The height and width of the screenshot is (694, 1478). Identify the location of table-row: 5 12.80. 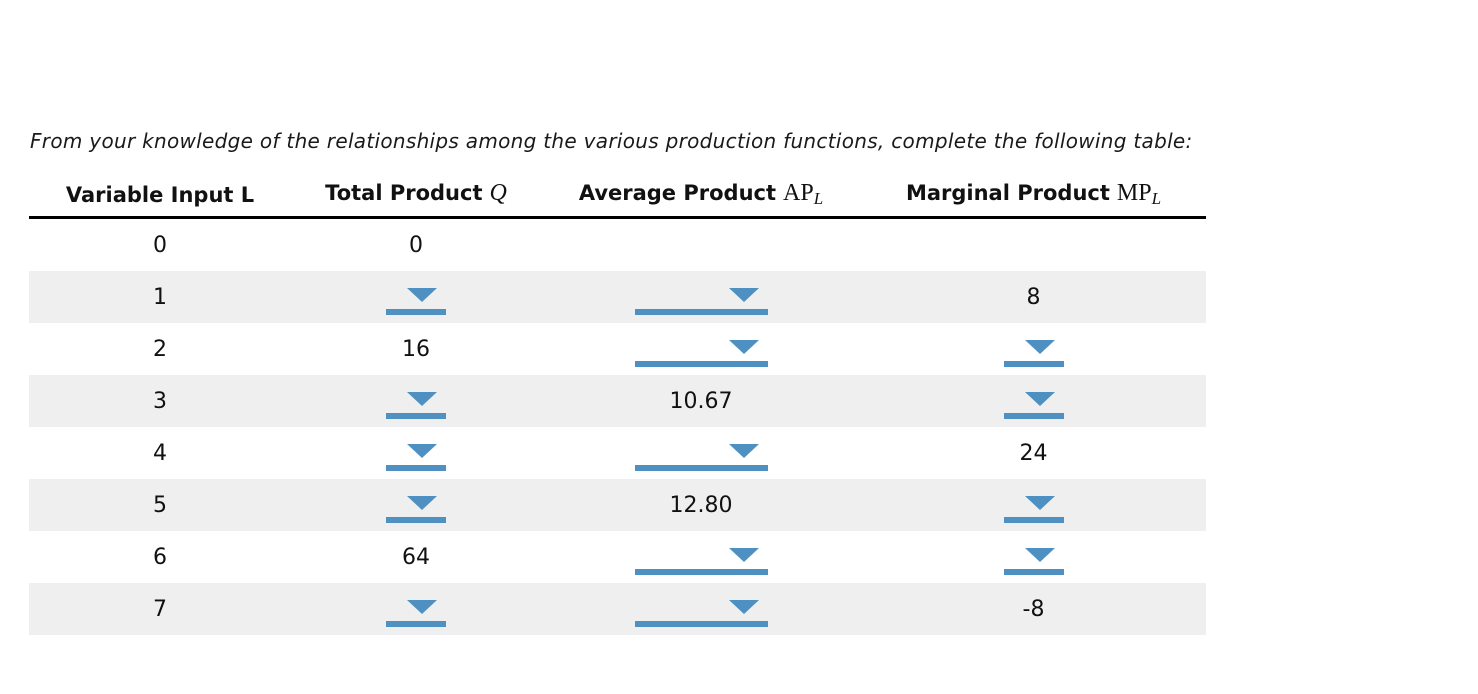
(617, 505).